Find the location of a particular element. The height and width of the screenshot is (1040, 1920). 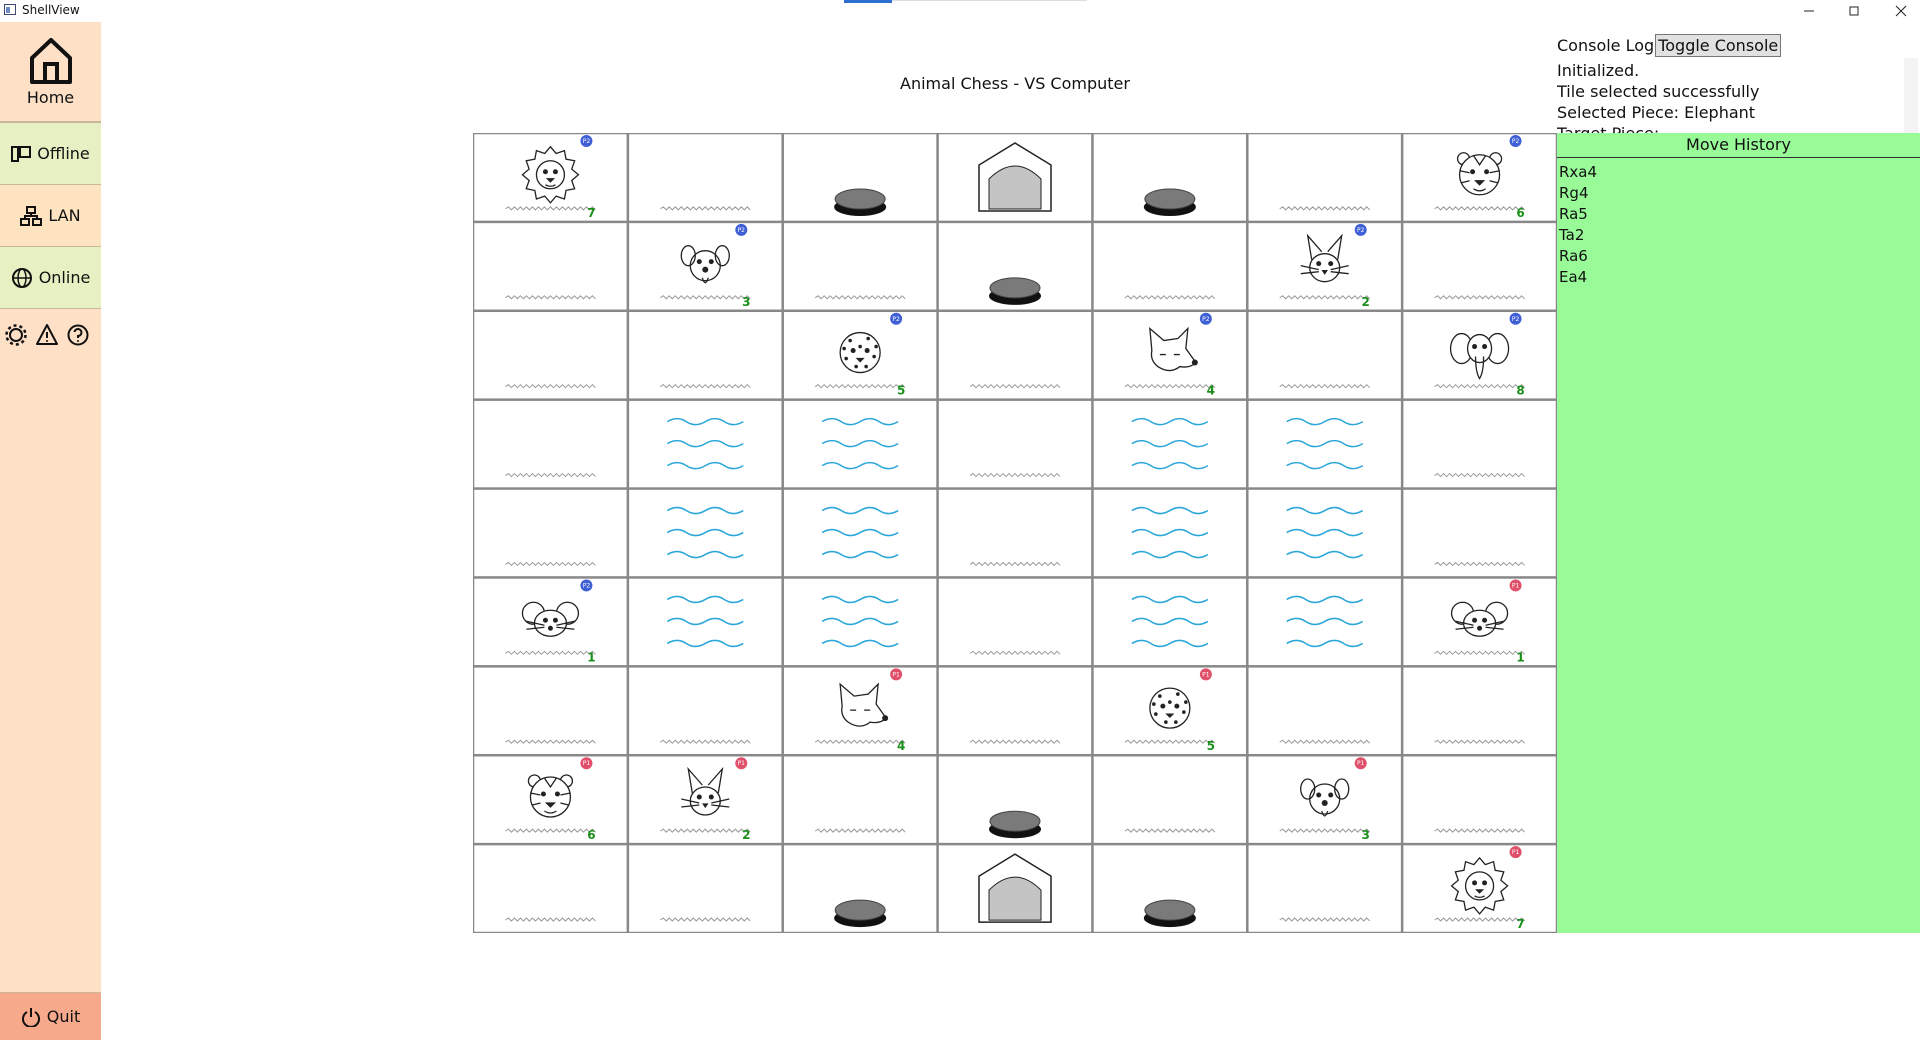

tile: P1 4 is located at coordinates (860, 711).